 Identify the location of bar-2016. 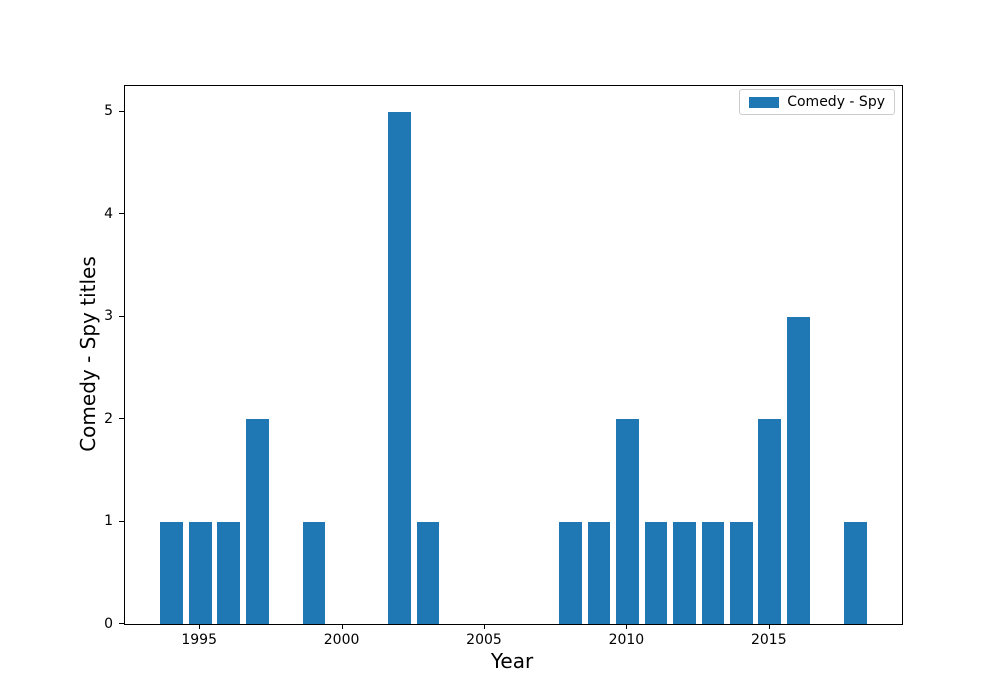
(798, 470).